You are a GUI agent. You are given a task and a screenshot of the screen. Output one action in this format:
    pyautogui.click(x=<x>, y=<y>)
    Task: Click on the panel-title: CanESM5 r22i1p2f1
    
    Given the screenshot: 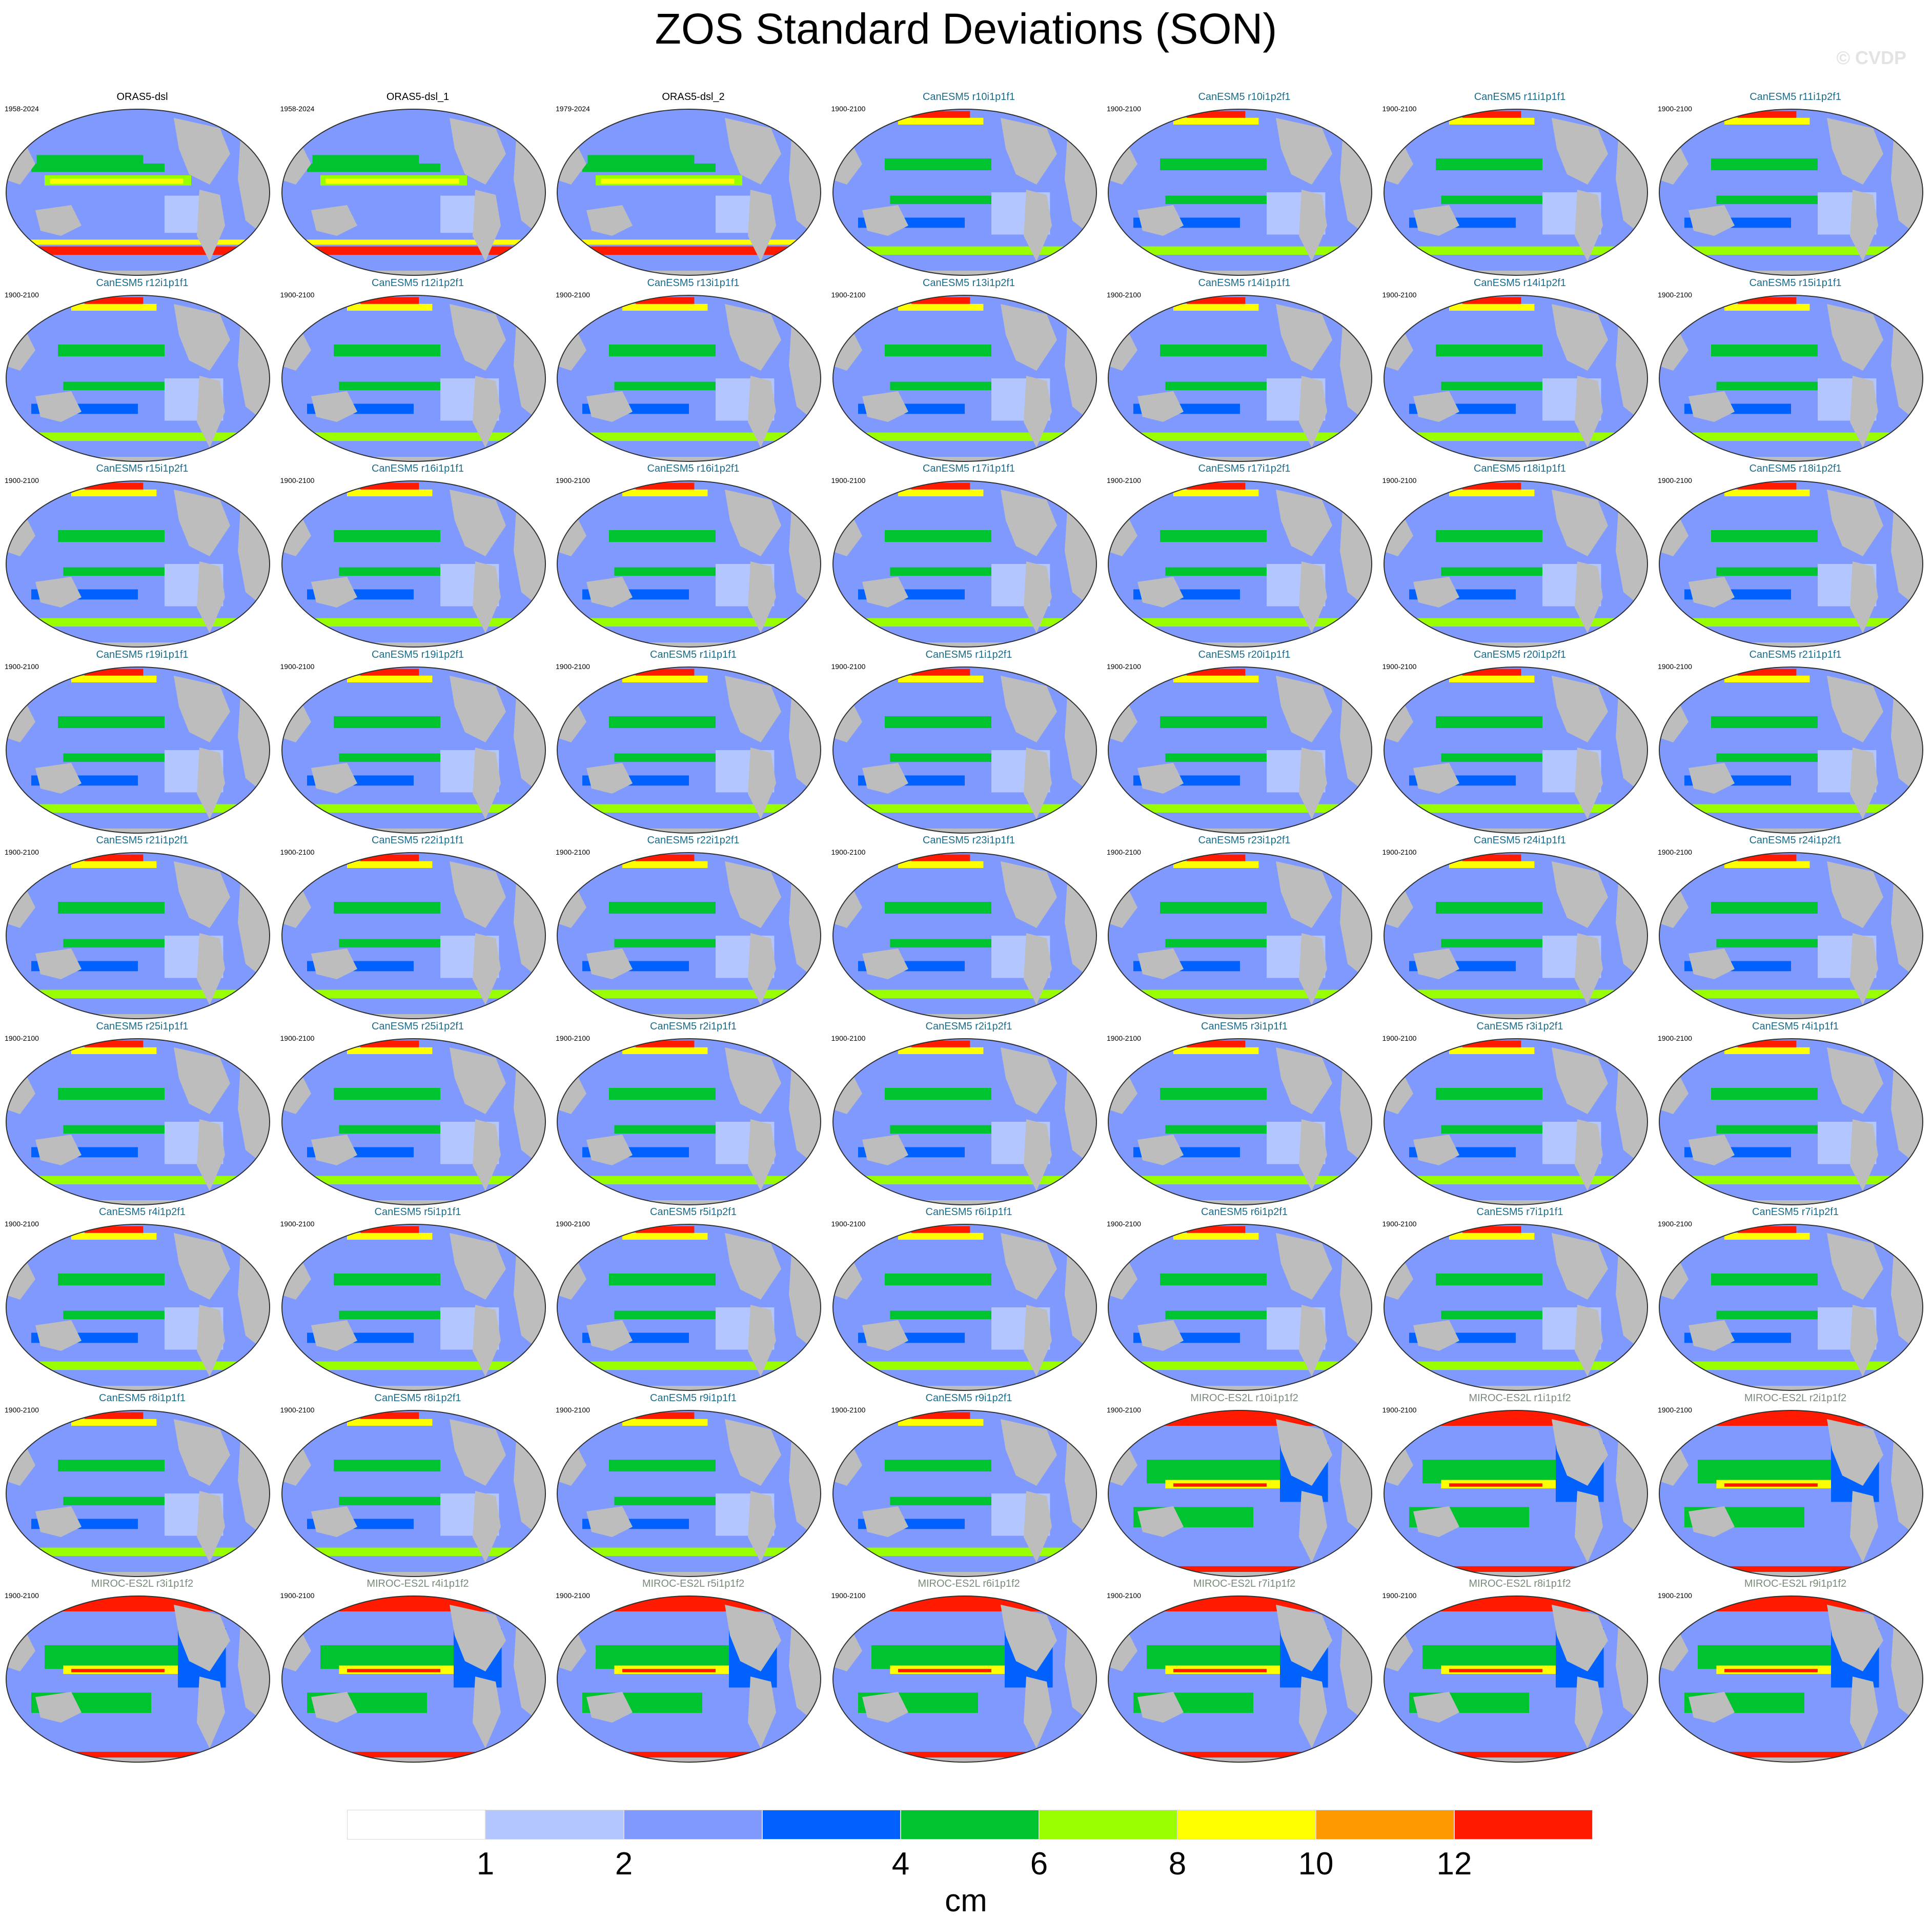 What is the action you would take?
    pyautogui.click(x=693, y=840)
    